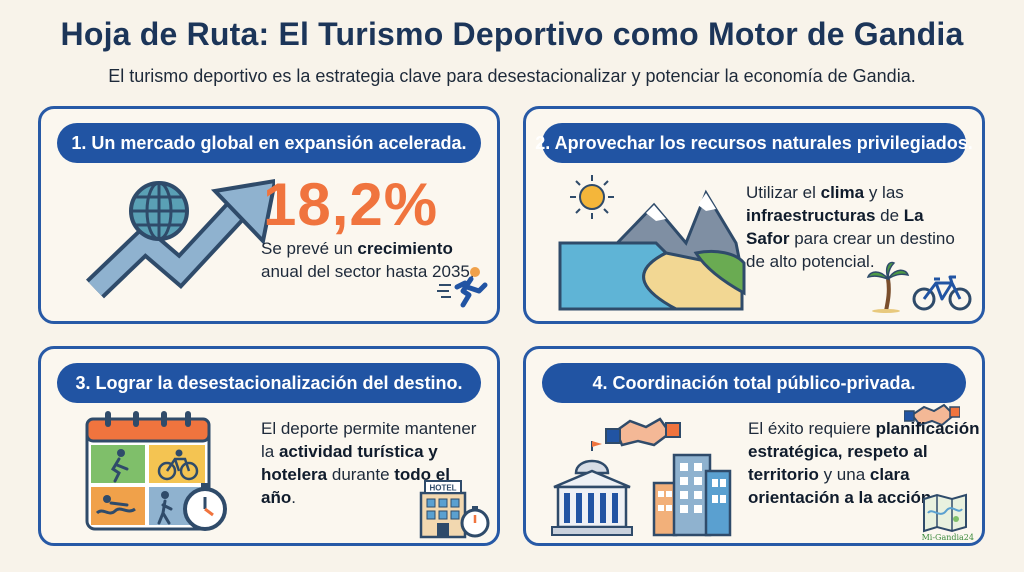  What do you see at coordinates (754, 383) in the screenshot?
I see `card-heading: 4. Coordinación total público-privada.` at bounding box center [754, 383].